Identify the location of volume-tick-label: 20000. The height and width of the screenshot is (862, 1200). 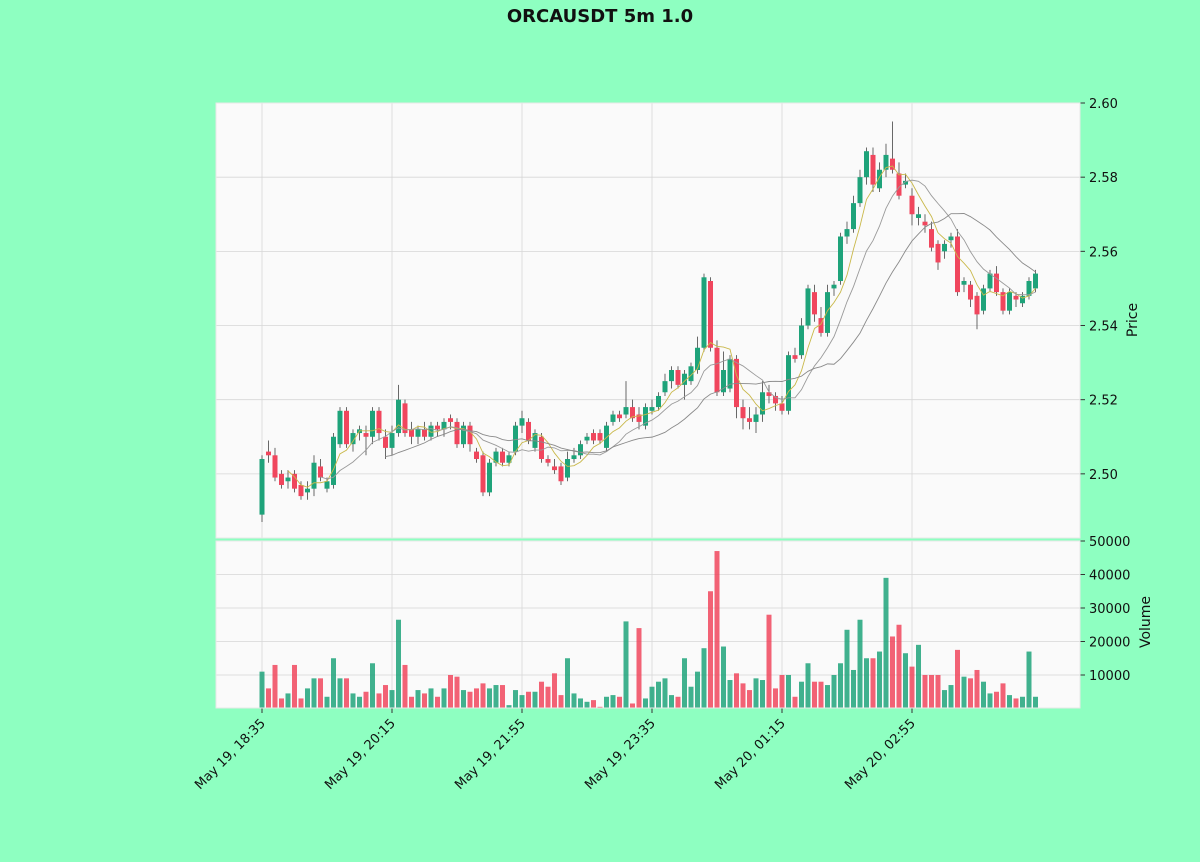
(1109, 642).